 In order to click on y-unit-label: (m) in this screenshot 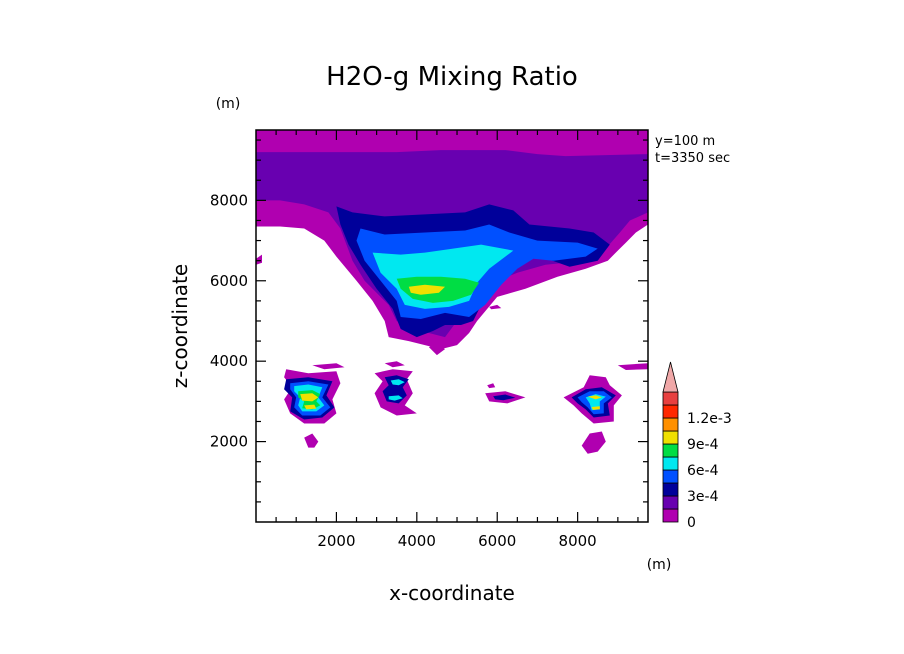, I will do `click(228, 104)`.